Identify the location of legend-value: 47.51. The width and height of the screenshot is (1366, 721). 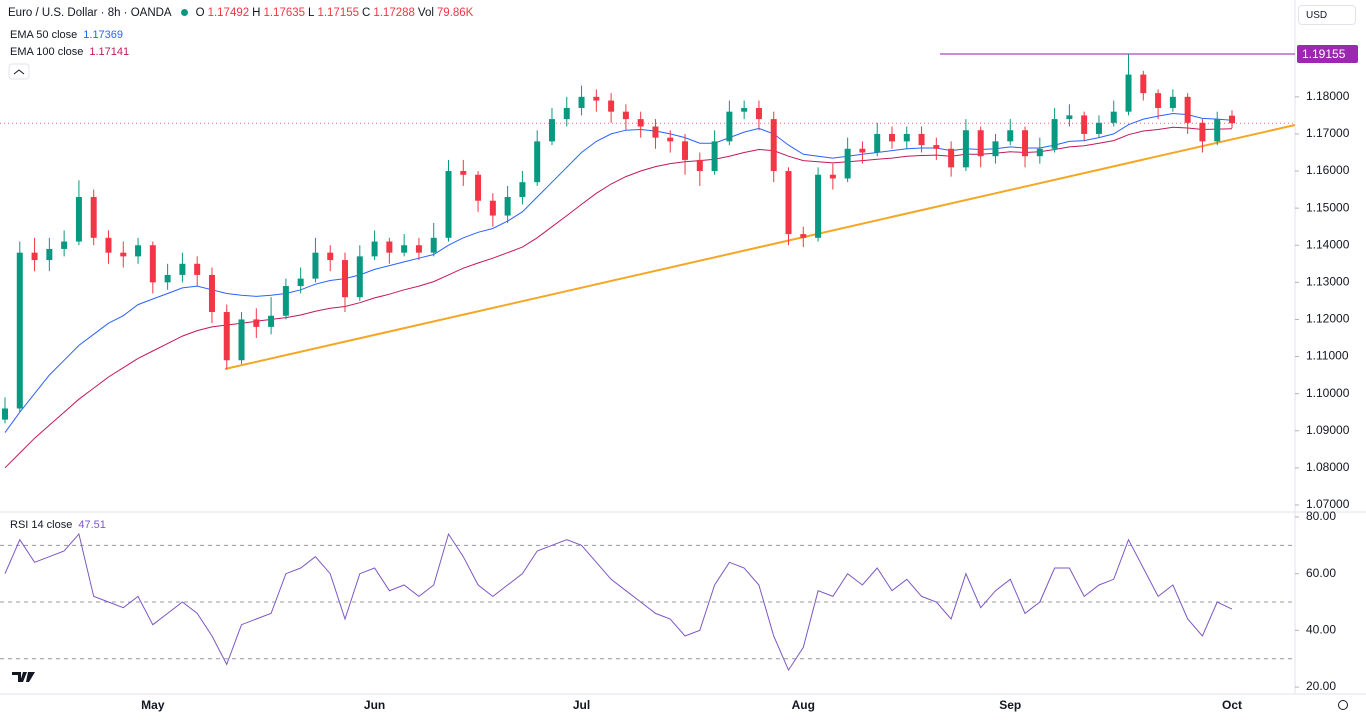
(92, 525).